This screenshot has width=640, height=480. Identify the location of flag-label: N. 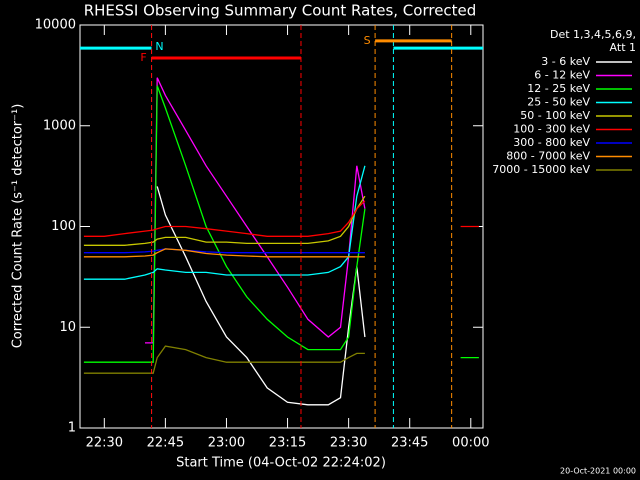
(159, 46).